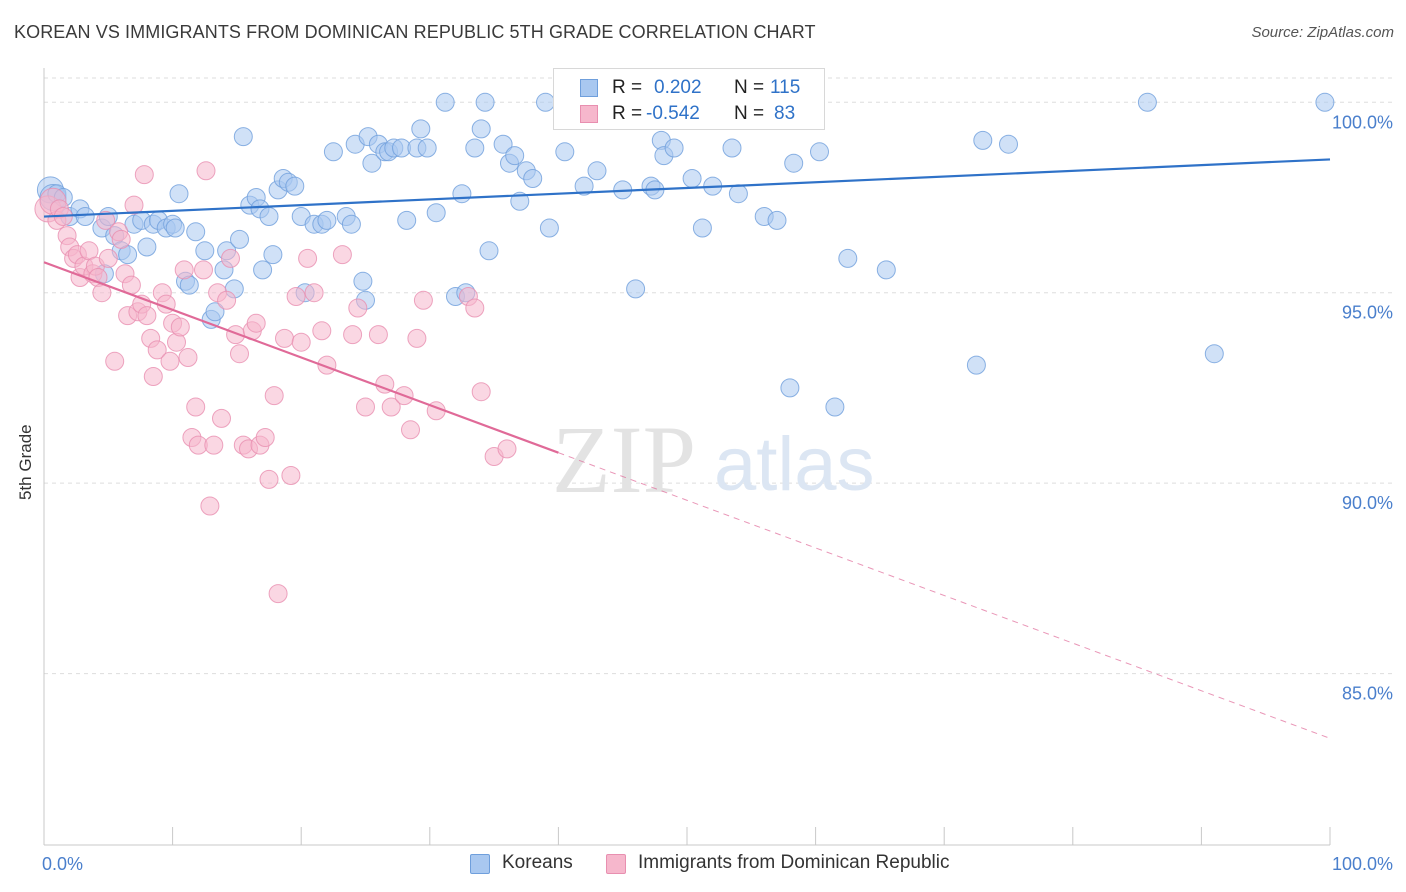 The height and width of the screenshot is (892, 1406). Describe the element at coordinates (1362, 864) in the screenshot. I see `x-tick-label-max: 100.0%` at that location.